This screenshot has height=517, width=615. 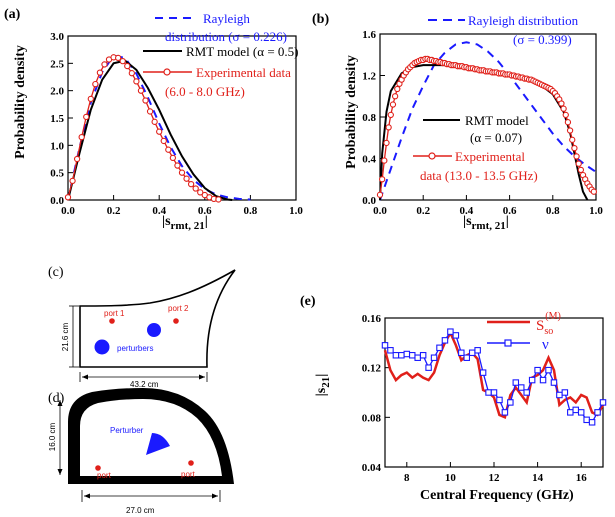 What do you see at coordinates (251, 211) in the screenshot?
I see `x-tick-label-a: 0.8` at bounding box center [251, 211].